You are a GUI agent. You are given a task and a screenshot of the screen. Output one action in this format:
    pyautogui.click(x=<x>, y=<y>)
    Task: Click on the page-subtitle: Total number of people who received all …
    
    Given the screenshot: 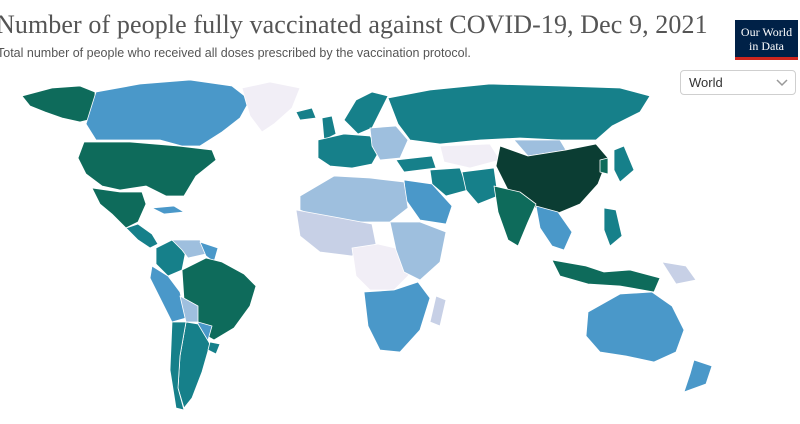 What is the action you would take?
    pyautogui.click(x=235, y=53)
    